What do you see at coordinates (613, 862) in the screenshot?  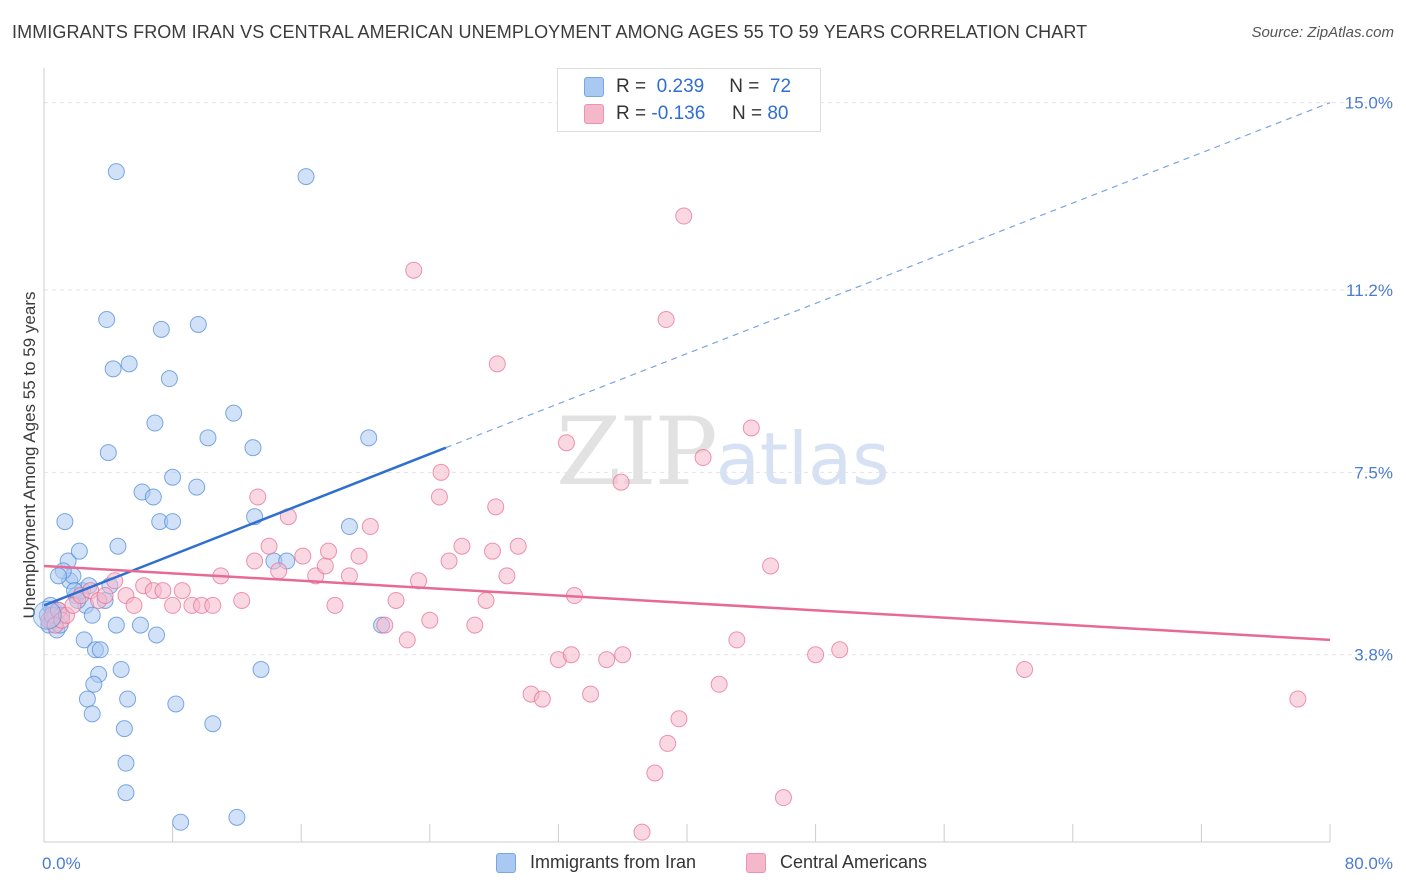 I see `series-name-iran: Immigrants from Iran` at bounding box center [613, 862].